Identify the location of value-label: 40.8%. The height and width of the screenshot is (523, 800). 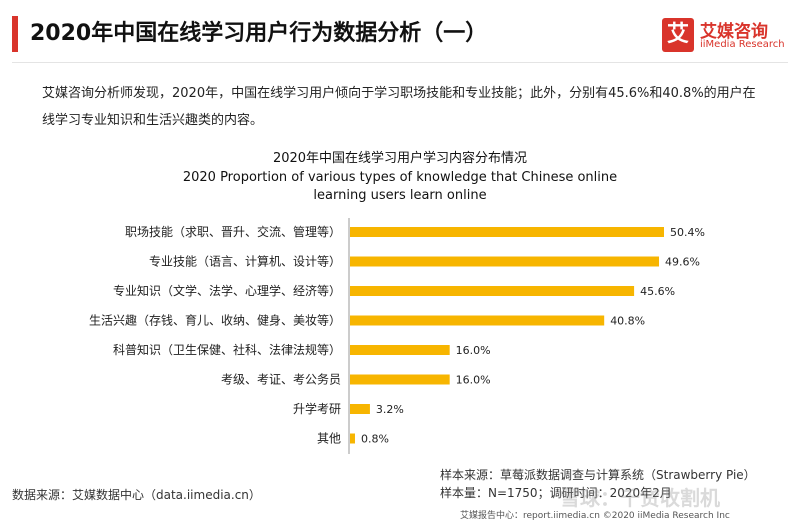
(627, 321).